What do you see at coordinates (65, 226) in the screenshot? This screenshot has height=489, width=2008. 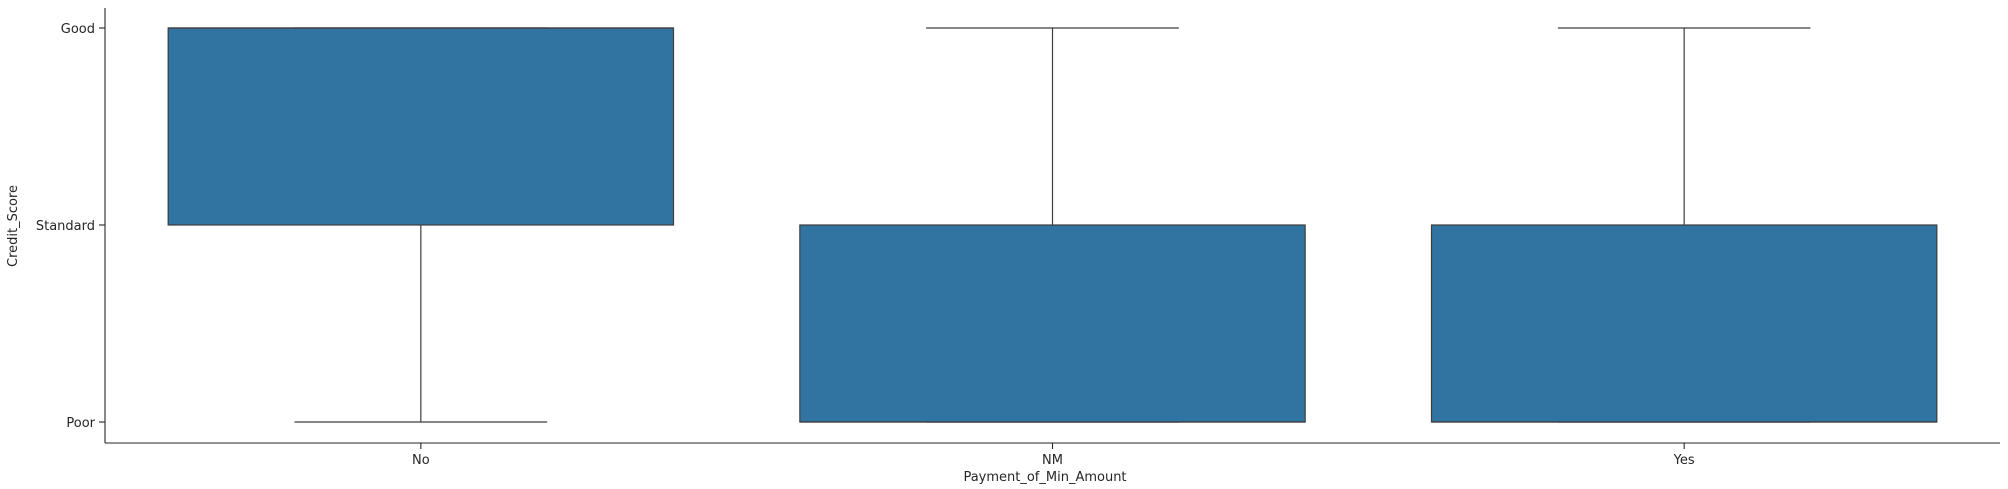 I see `y-tick-label: Standard` at bounding box center [65, 226].